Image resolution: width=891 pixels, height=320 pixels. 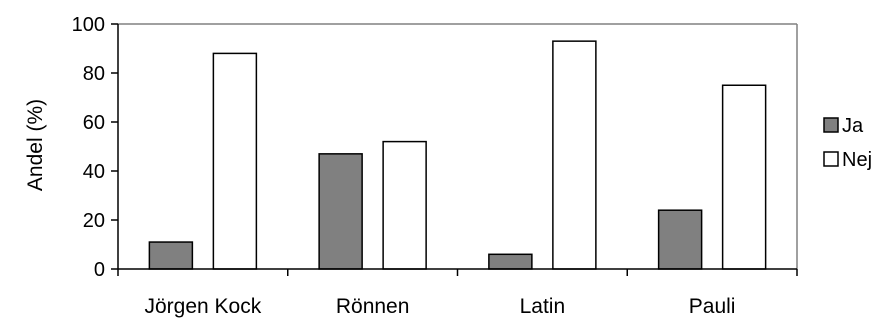 I want to click on x-category-label: Pauli, so click(x=712, y=306).